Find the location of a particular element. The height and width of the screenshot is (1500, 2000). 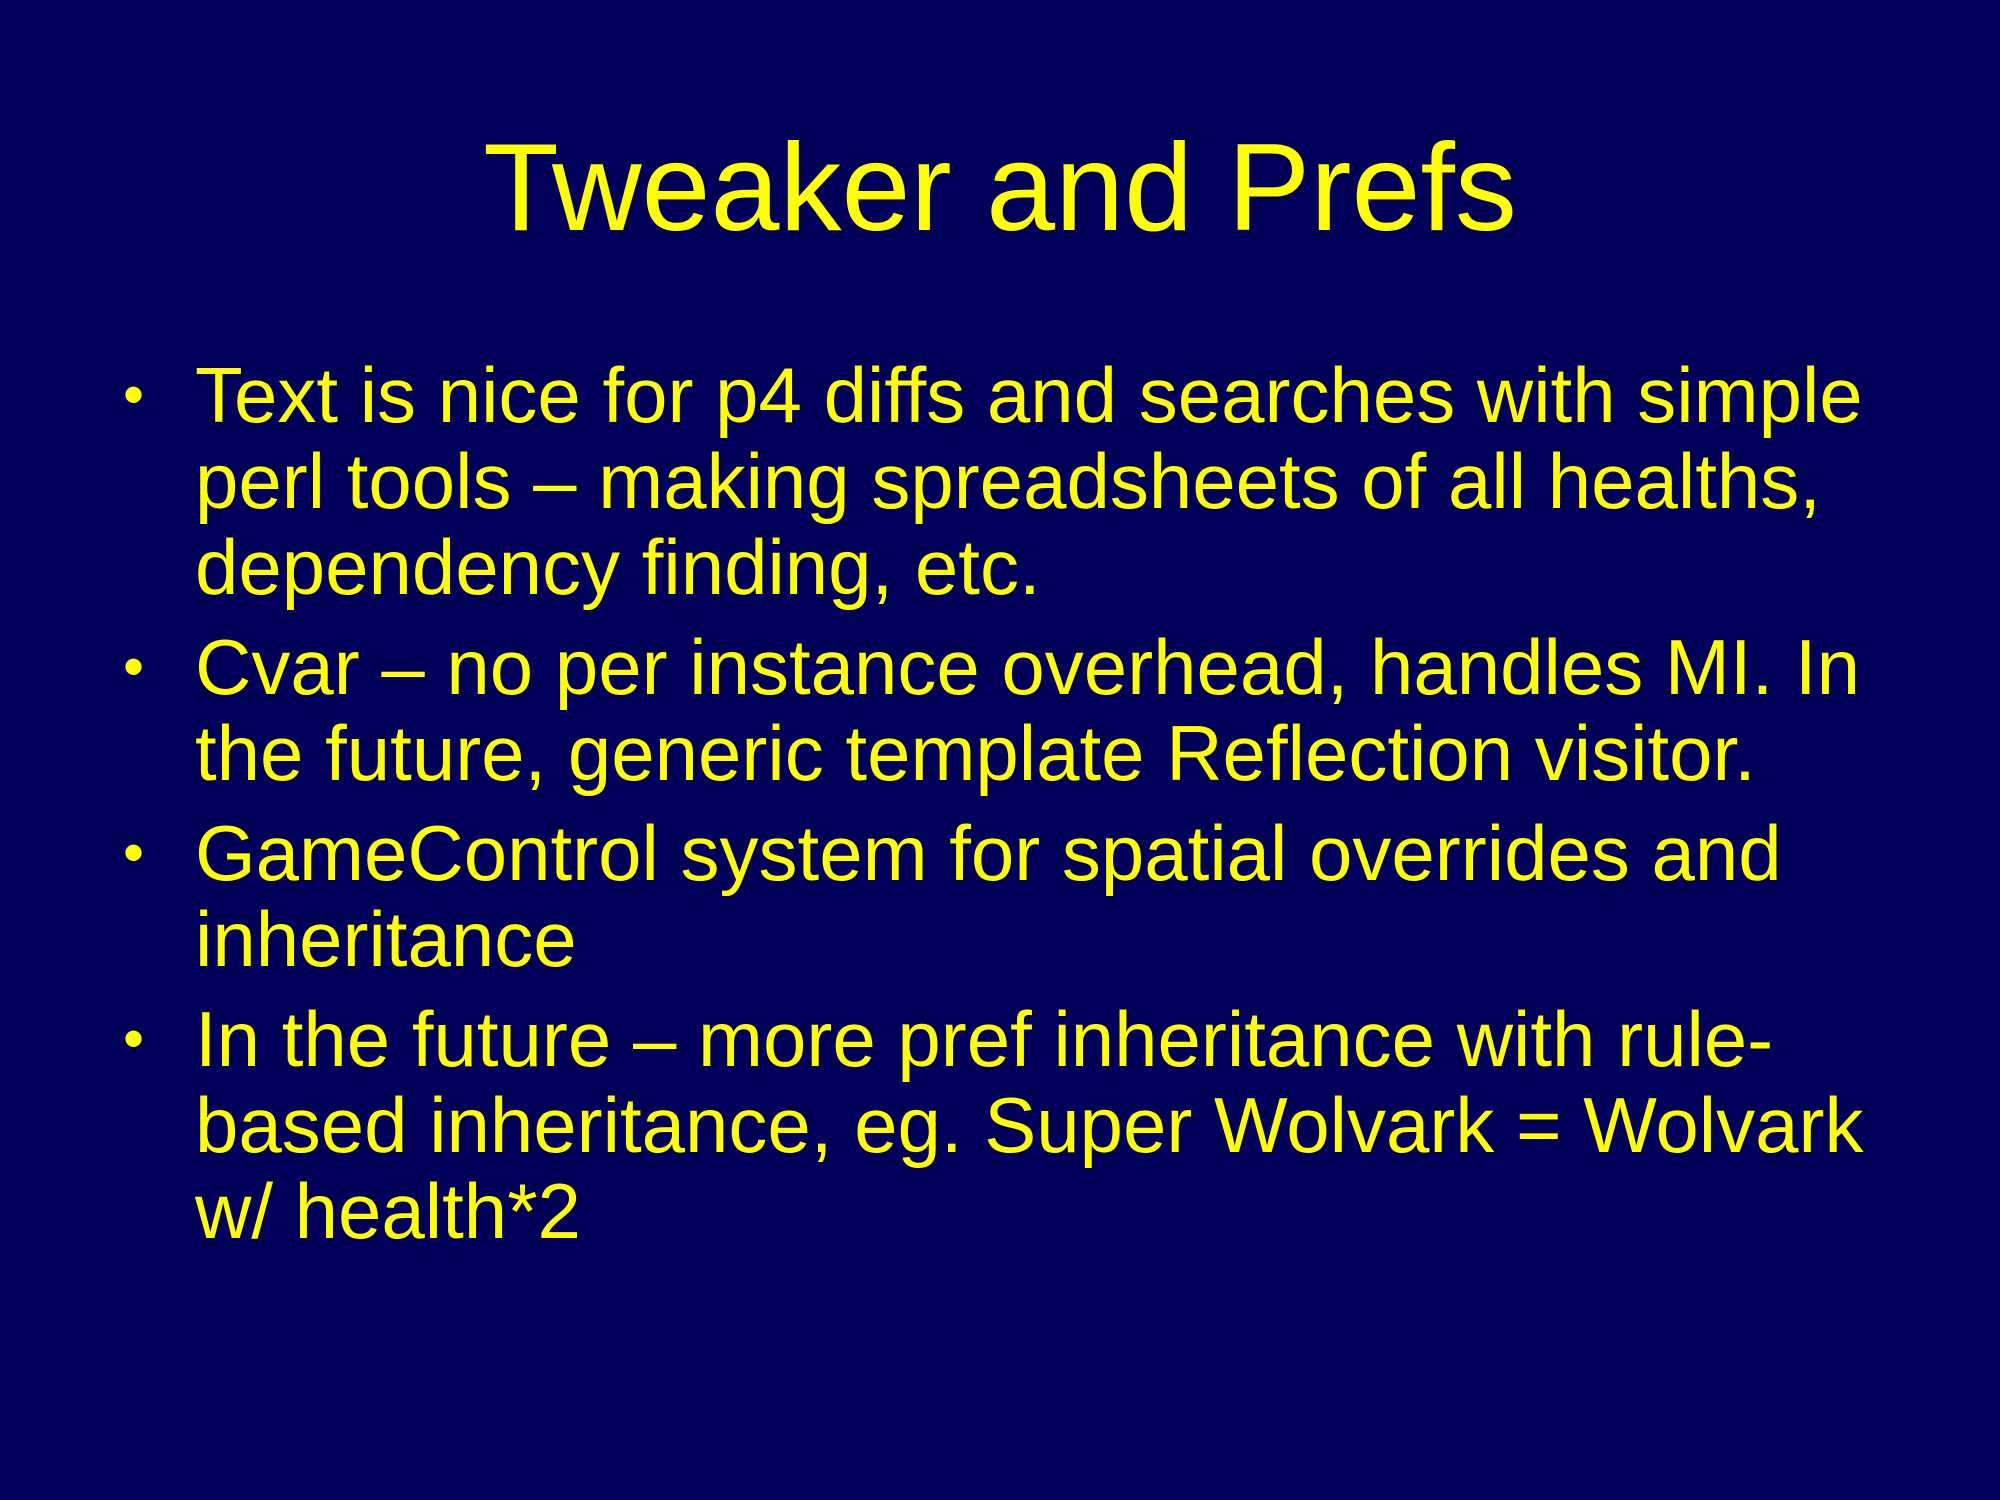

slide-title: Tweaker and Prefs is located at coordinates (1000, 188).